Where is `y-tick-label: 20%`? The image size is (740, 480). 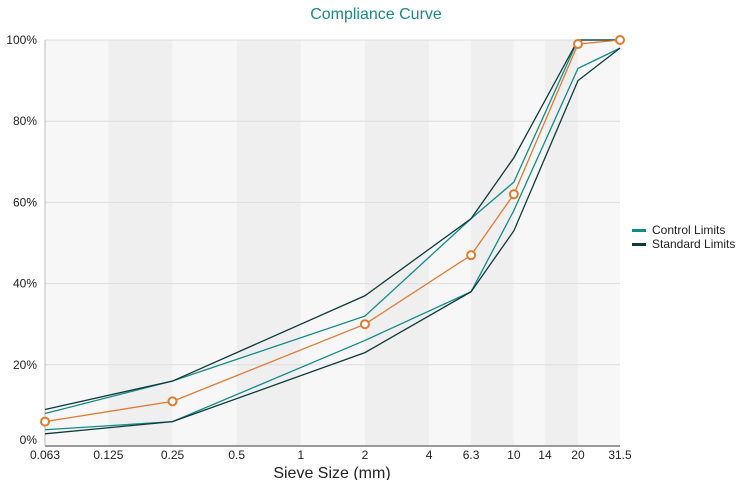
y-tick-label: 20% is located at coordinates (25, 365).